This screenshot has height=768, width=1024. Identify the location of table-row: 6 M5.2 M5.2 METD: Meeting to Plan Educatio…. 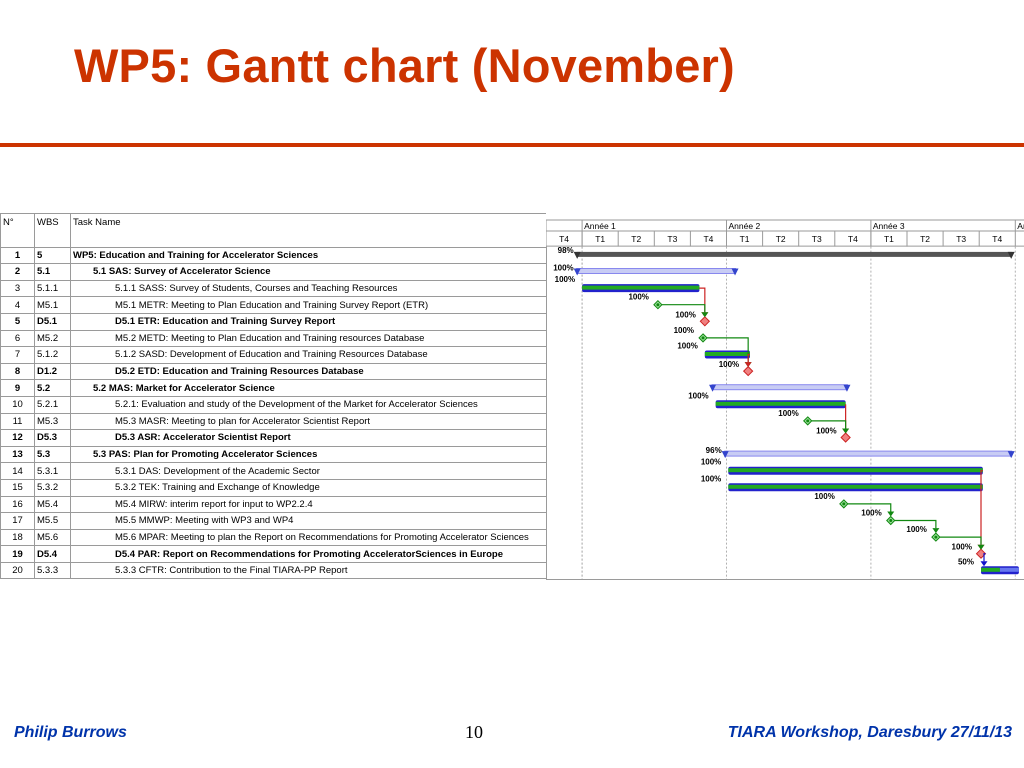
(273, 338).